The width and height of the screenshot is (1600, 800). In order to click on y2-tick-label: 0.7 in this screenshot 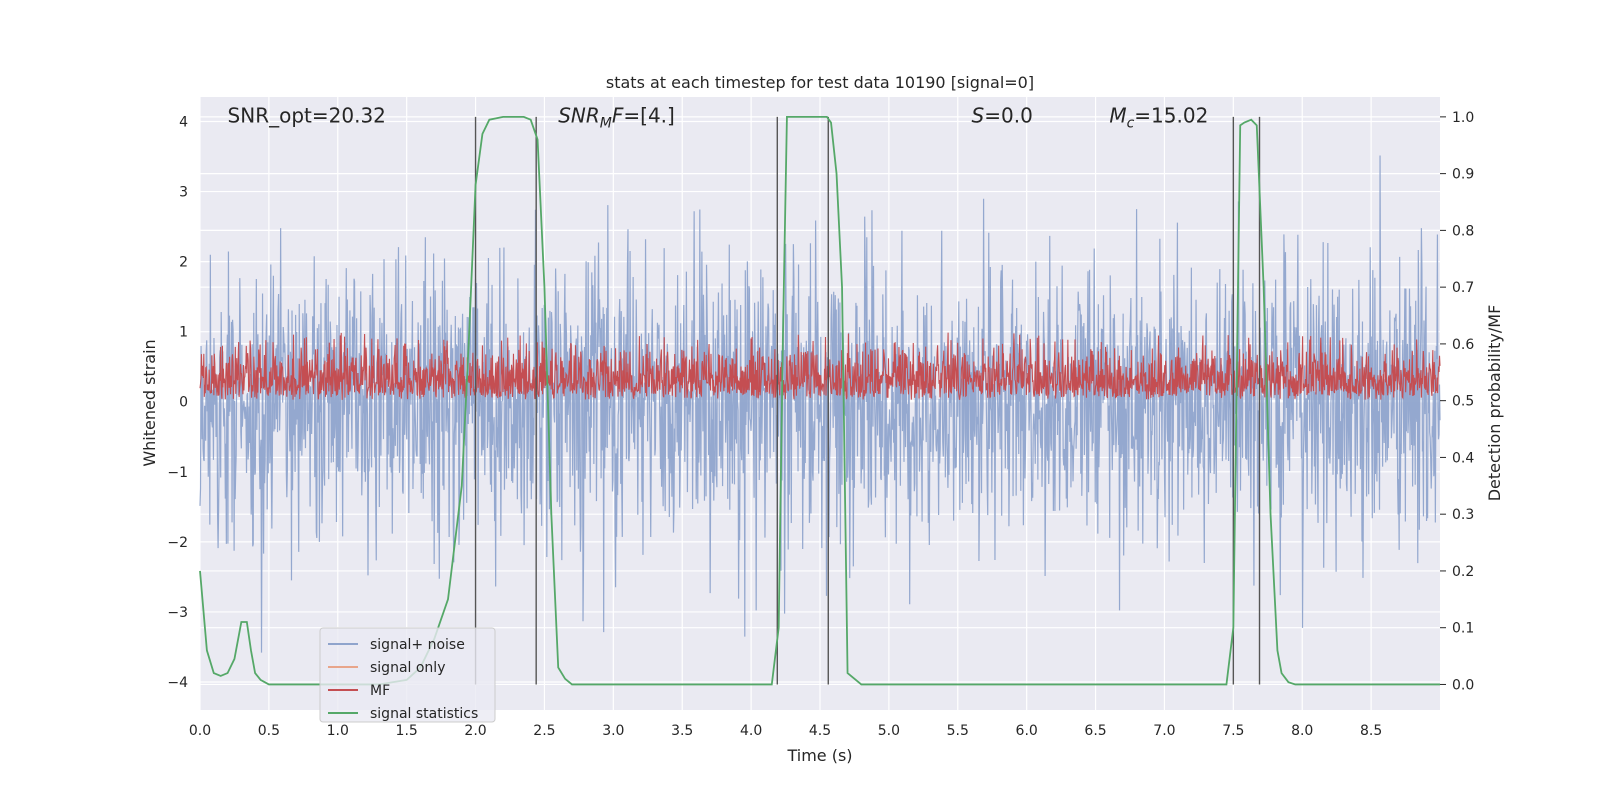, I will do `click(1463, 288)`.